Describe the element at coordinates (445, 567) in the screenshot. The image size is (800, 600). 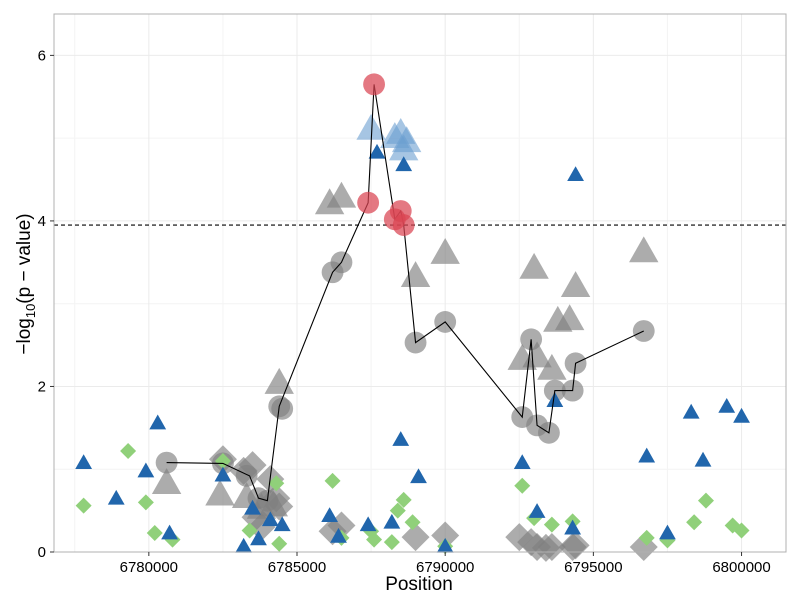
I see `x-tick-label: 6790000` at that location.